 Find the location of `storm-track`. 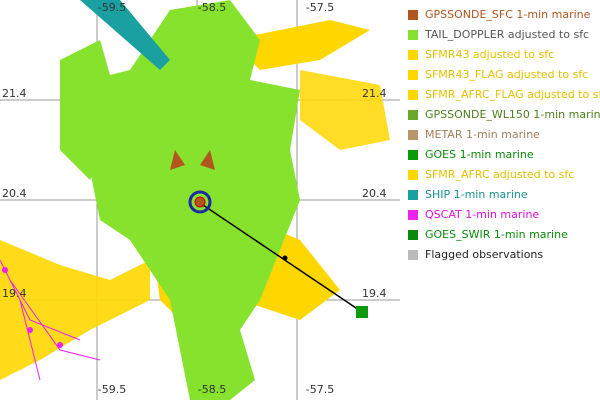

storm-track is located at coordinates (281, 257).